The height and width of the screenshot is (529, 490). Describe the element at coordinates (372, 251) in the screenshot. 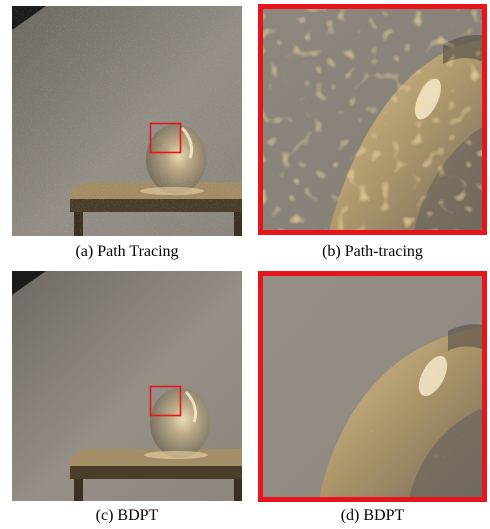

I see `caption-path-tracing-zoom: (b) Path-tracing` at that location.